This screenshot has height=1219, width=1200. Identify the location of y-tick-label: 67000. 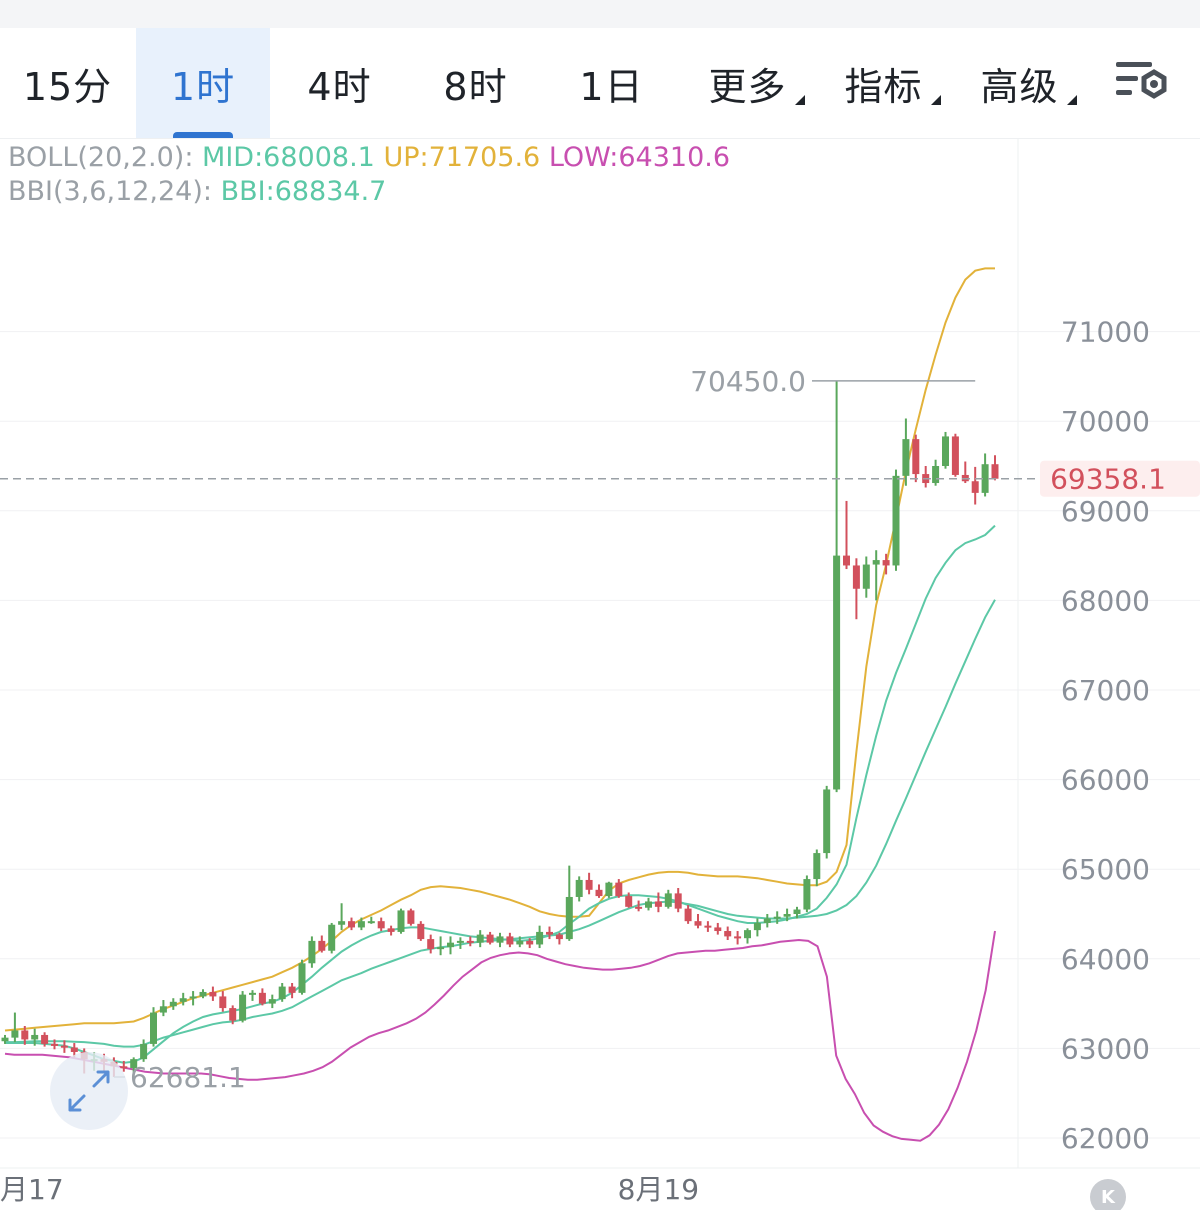
(1105, 690).